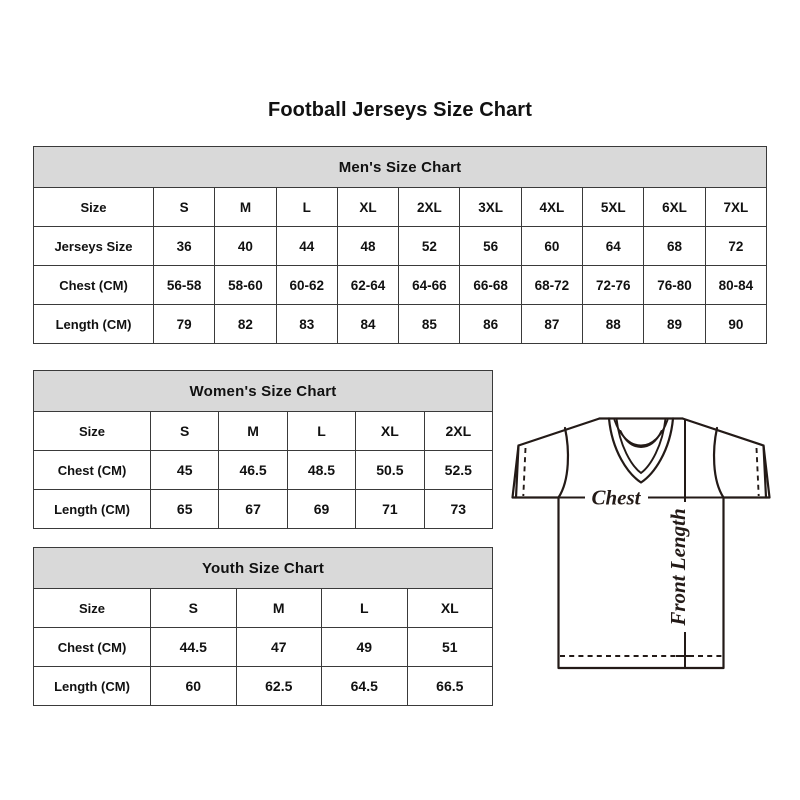 The height and width of the screenshot is (800, 800). Describe the element at coordinates (613, 324) in the screenshot. I see `mens-length-5xl: 88` at that location.